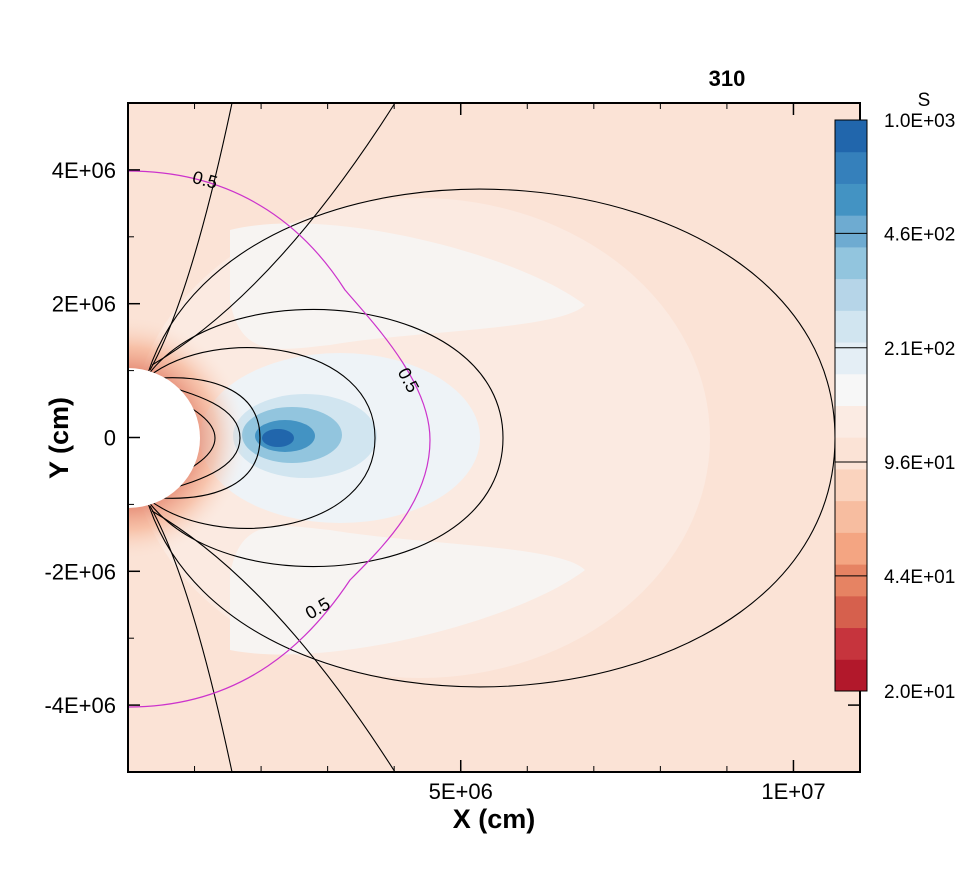  Describe the element at coordinates (407, 590) in the screenshot. I see `light-shell-region-lower` at that location.